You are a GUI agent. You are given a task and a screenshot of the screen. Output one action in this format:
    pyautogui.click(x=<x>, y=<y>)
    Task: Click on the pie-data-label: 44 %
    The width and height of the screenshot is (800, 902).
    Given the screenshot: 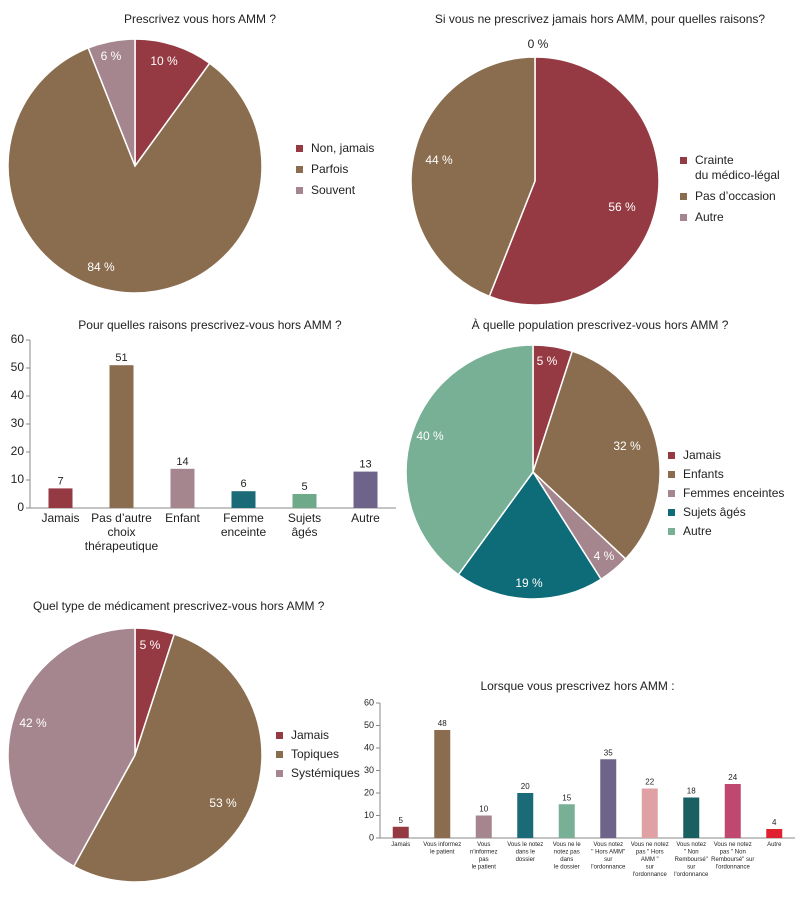 What is the action you would take?
    pyautogui.click(x=439, y=160)
    